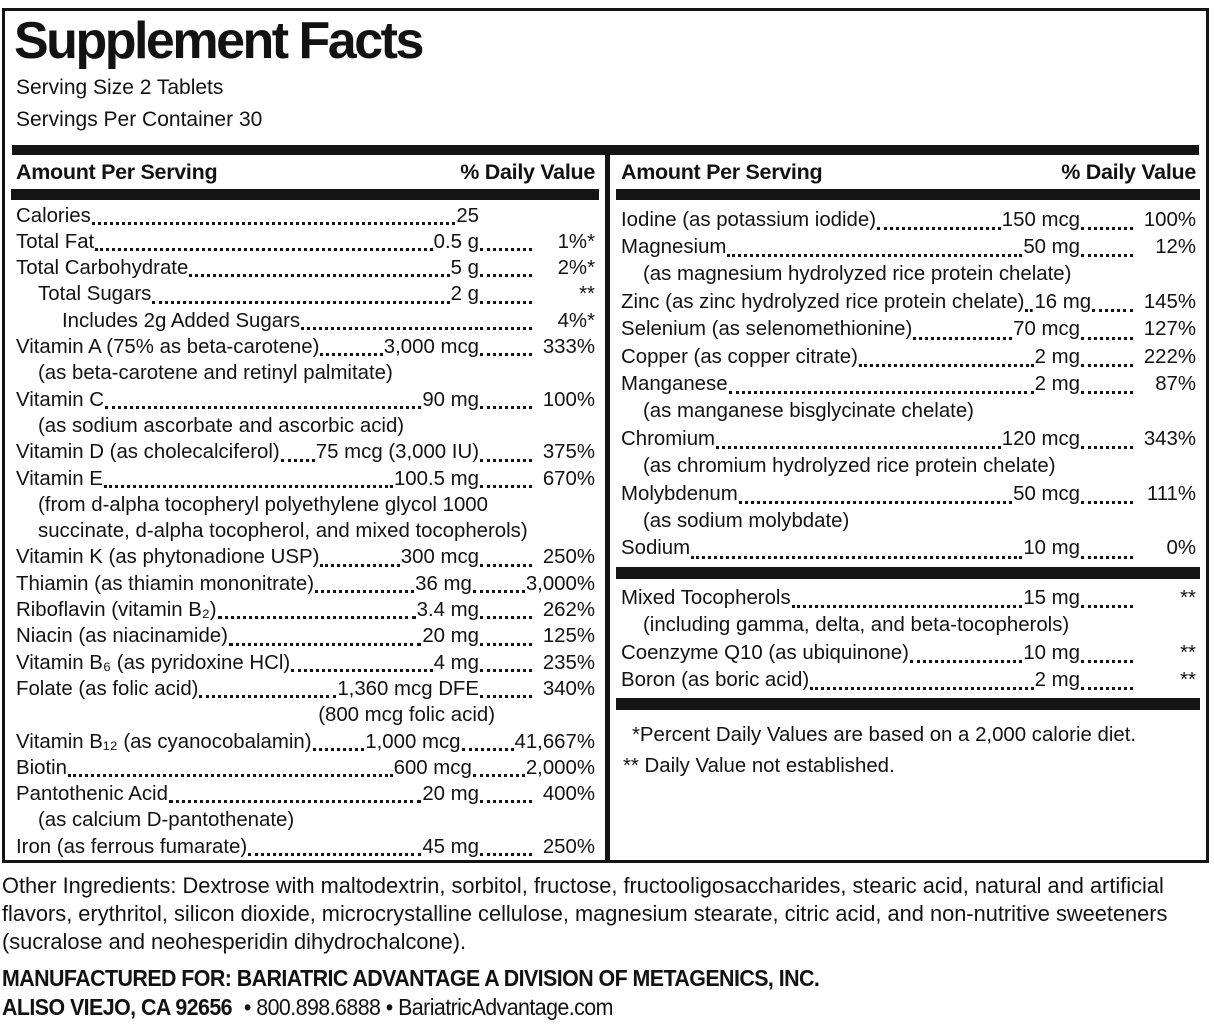 This screenshot has width=1214, height=1024. I want to click on nutrient-row: Chromium 120 mcg 343%, so click(908, 439).